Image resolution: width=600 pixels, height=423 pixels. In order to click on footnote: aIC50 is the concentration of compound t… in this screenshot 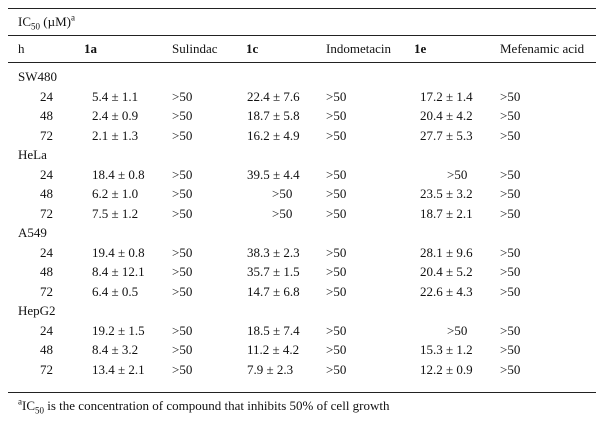, I will do `click(204, 406)`.